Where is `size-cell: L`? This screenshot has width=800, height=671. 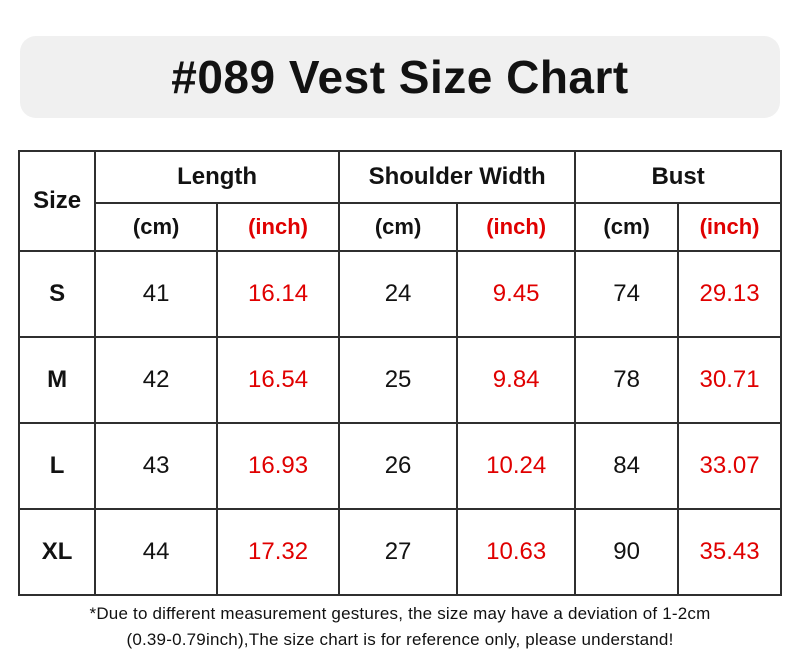 size-cell: L is located at coordinates (57, 466).